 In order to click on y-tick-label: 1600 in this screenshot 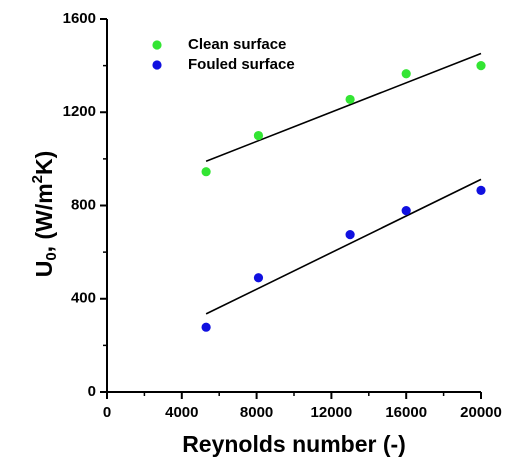, I will do `click(79, 18)`.